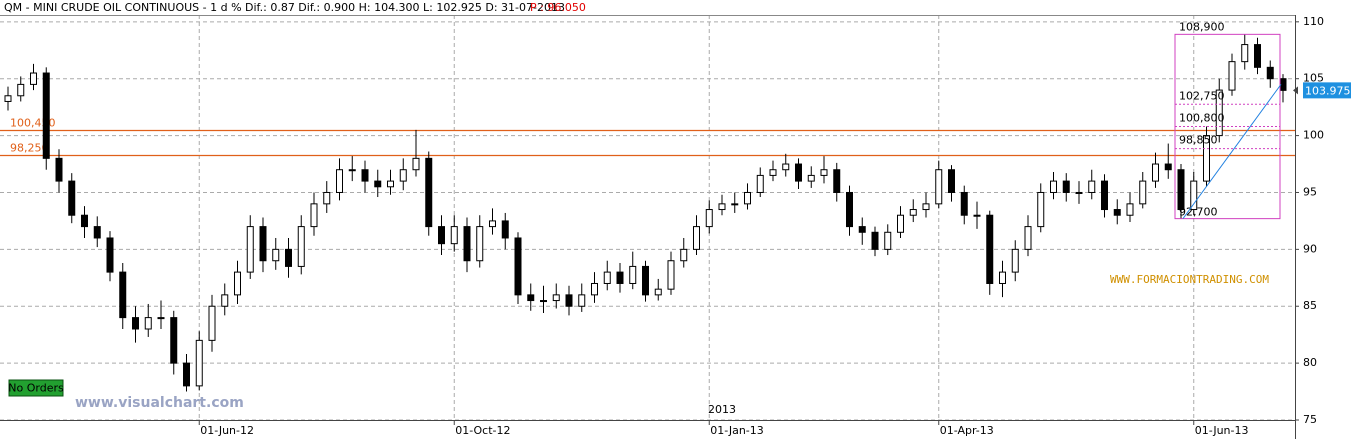 This screenshot has width=1362, height=439. What do you see at coordinates (29, 147) in the screenshot?
I see `support-label: 98,250` at bounding box center [29, 147].